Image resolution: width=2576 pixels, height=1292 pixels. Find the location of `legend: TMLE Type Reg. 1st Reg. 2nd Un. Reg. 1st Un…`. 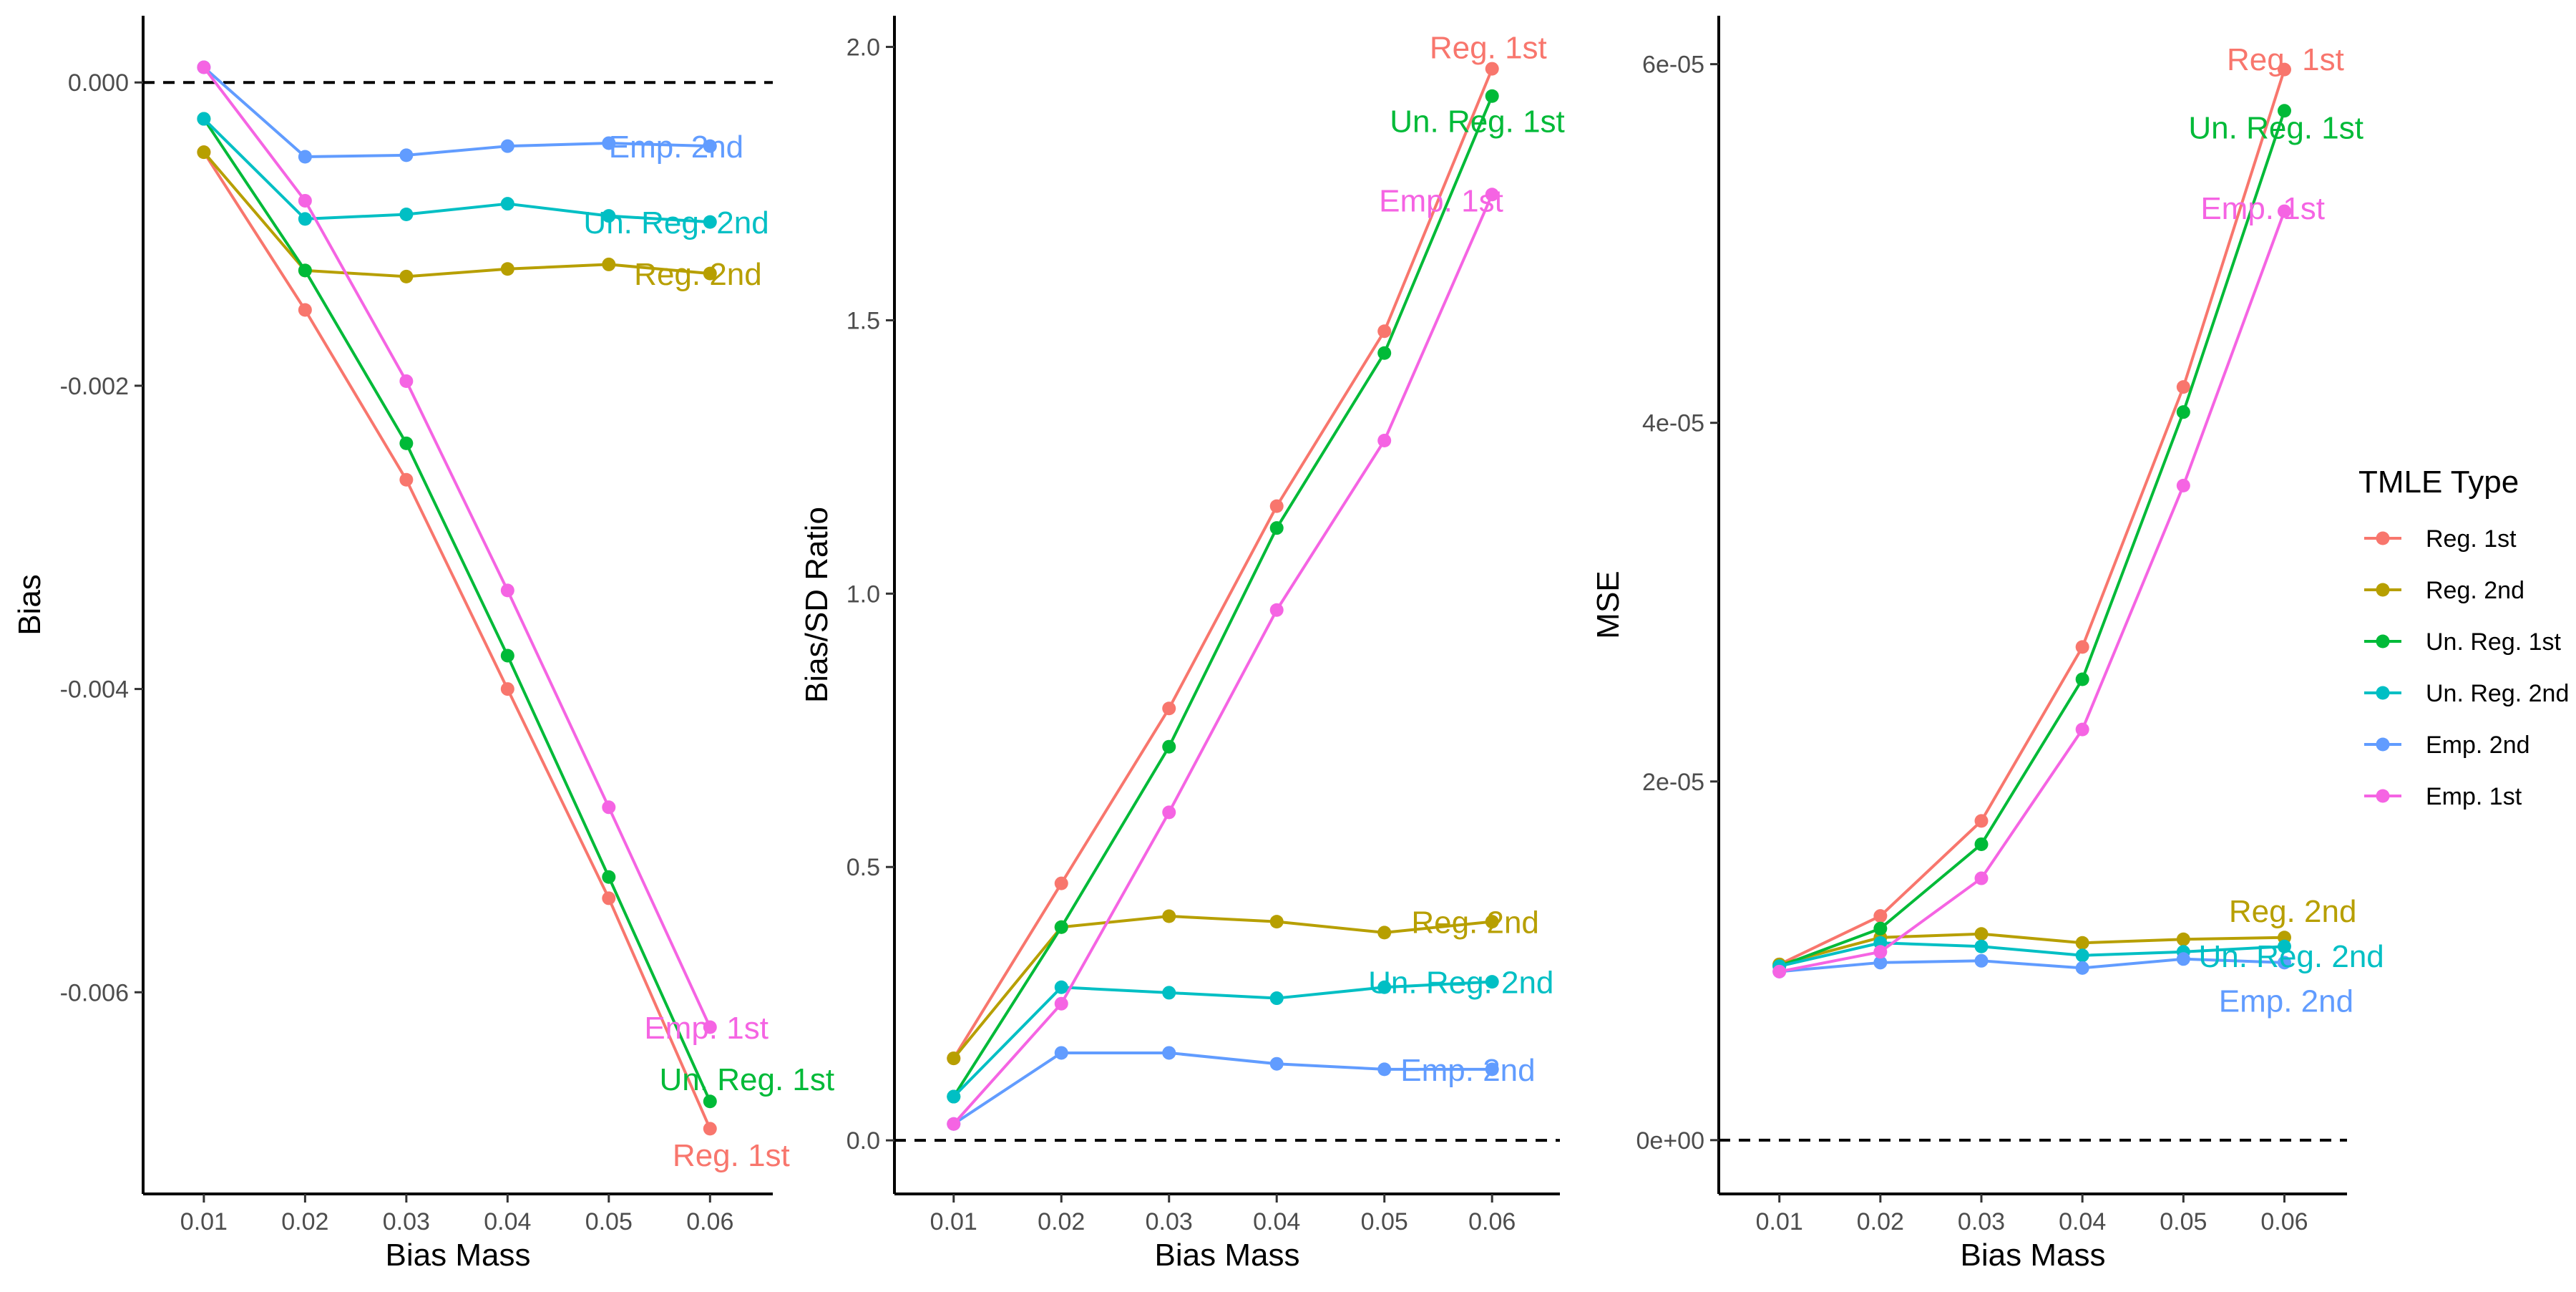

legend: TMLE Type Reg. 1st Reg. 2nd Un. Reg. 1st Un… is located at coordinates (2463, 637).